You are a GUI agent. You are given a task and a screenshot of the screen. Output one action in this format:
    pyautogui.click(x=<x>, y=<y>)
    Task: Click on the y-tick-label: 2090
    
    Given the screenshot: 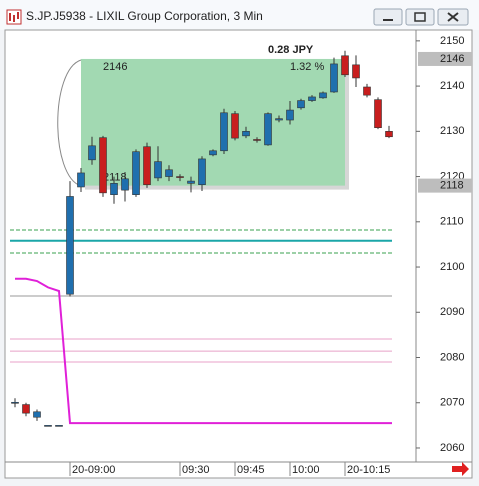 What is the action you would take?
    pyautogui.click(x=452, y=312)
    